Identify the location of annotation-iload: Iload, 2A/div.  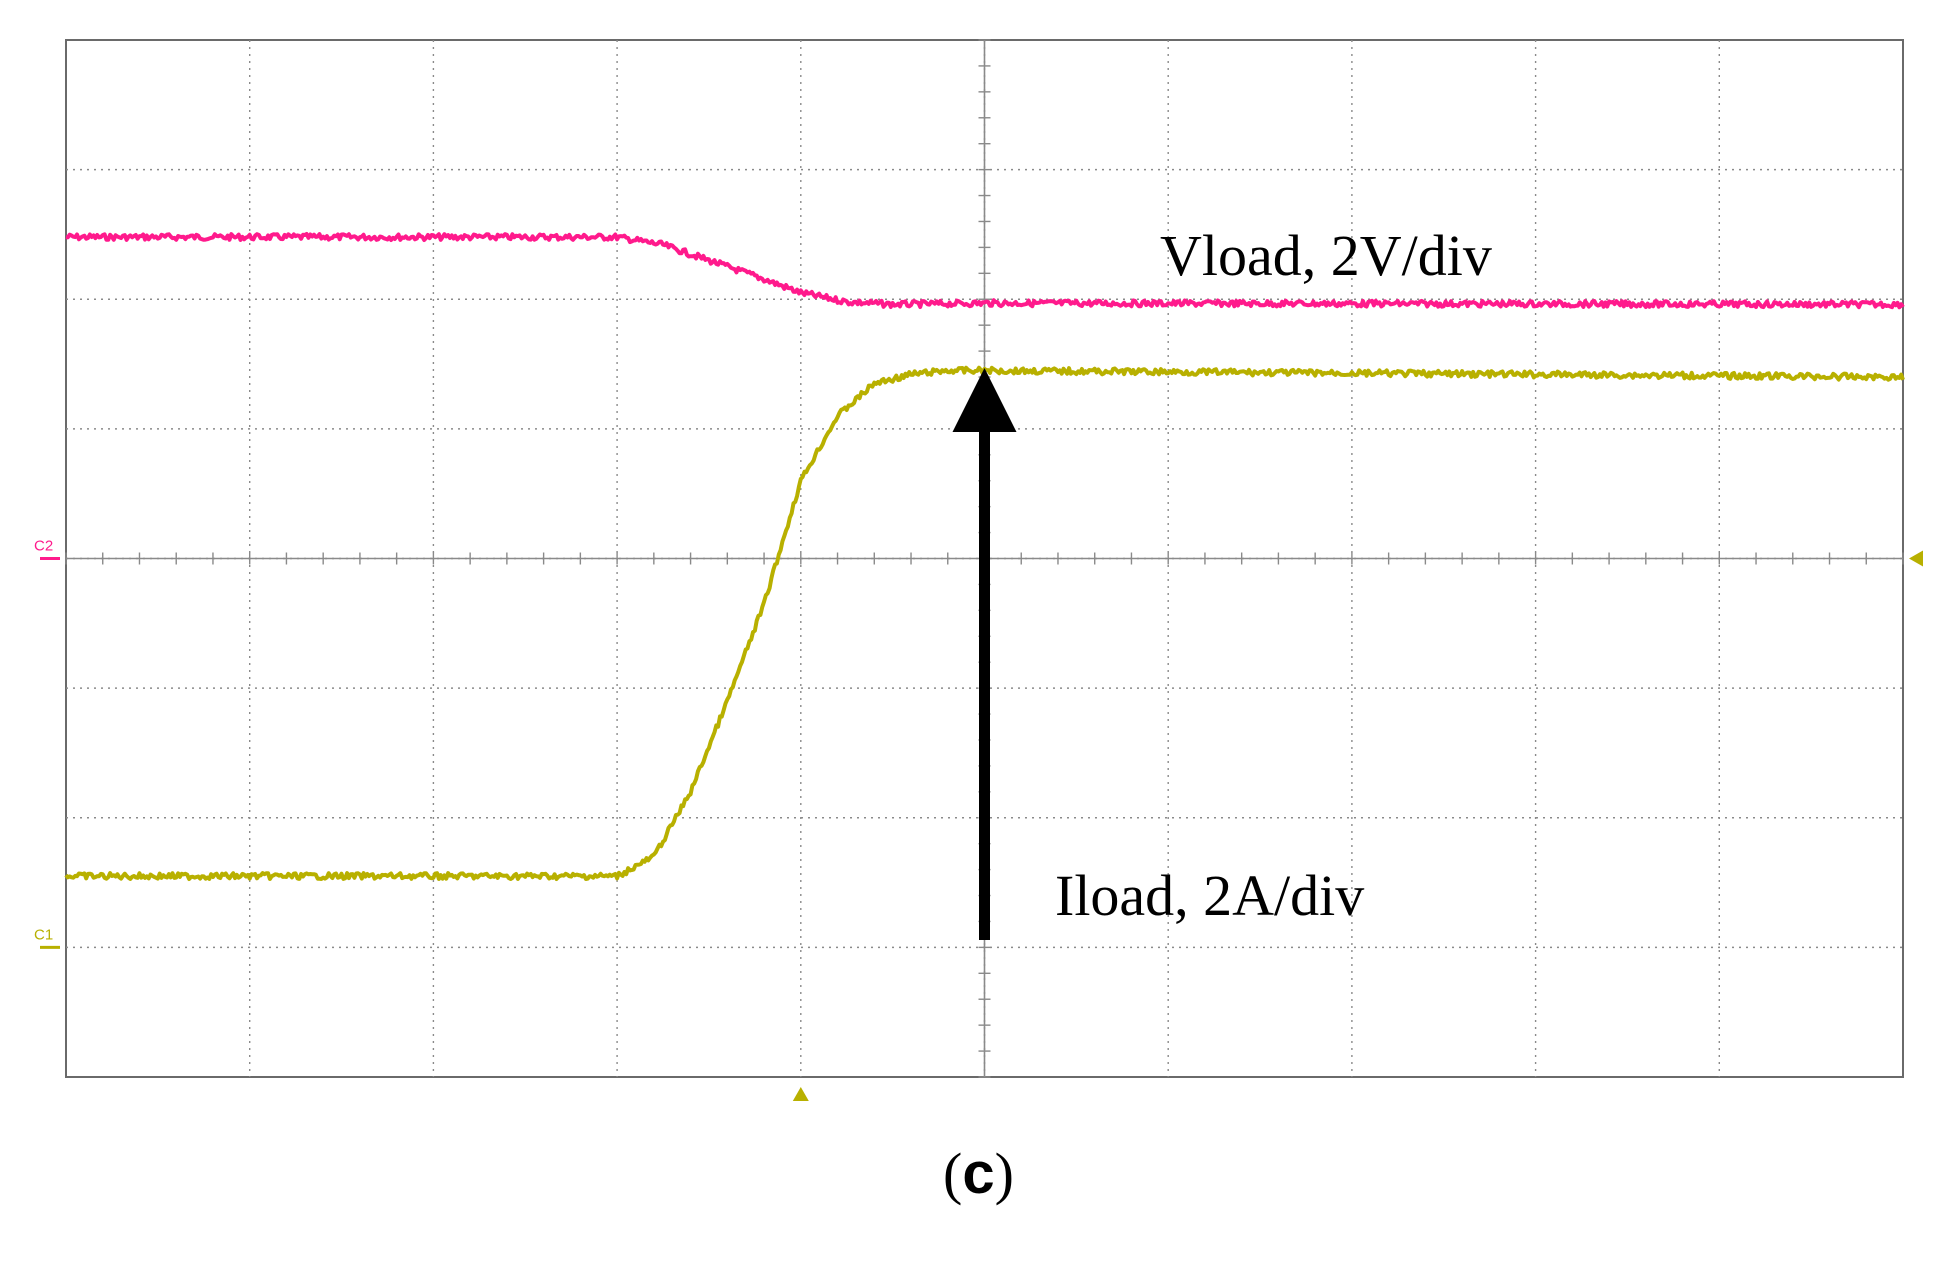
(1209, 895).